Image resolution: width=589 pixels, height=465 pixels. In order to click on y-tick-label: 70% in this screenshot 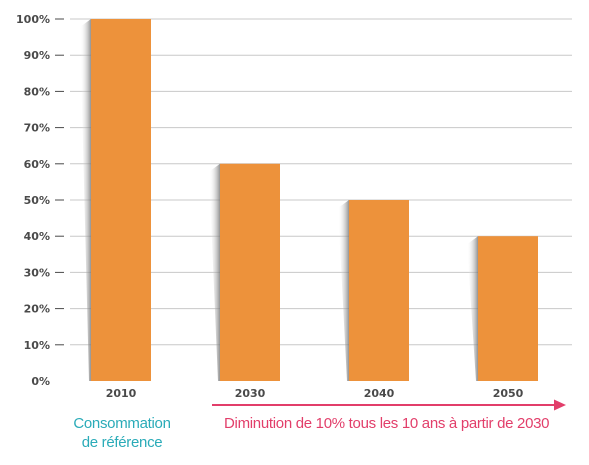, I will do `click(37, 128)`.